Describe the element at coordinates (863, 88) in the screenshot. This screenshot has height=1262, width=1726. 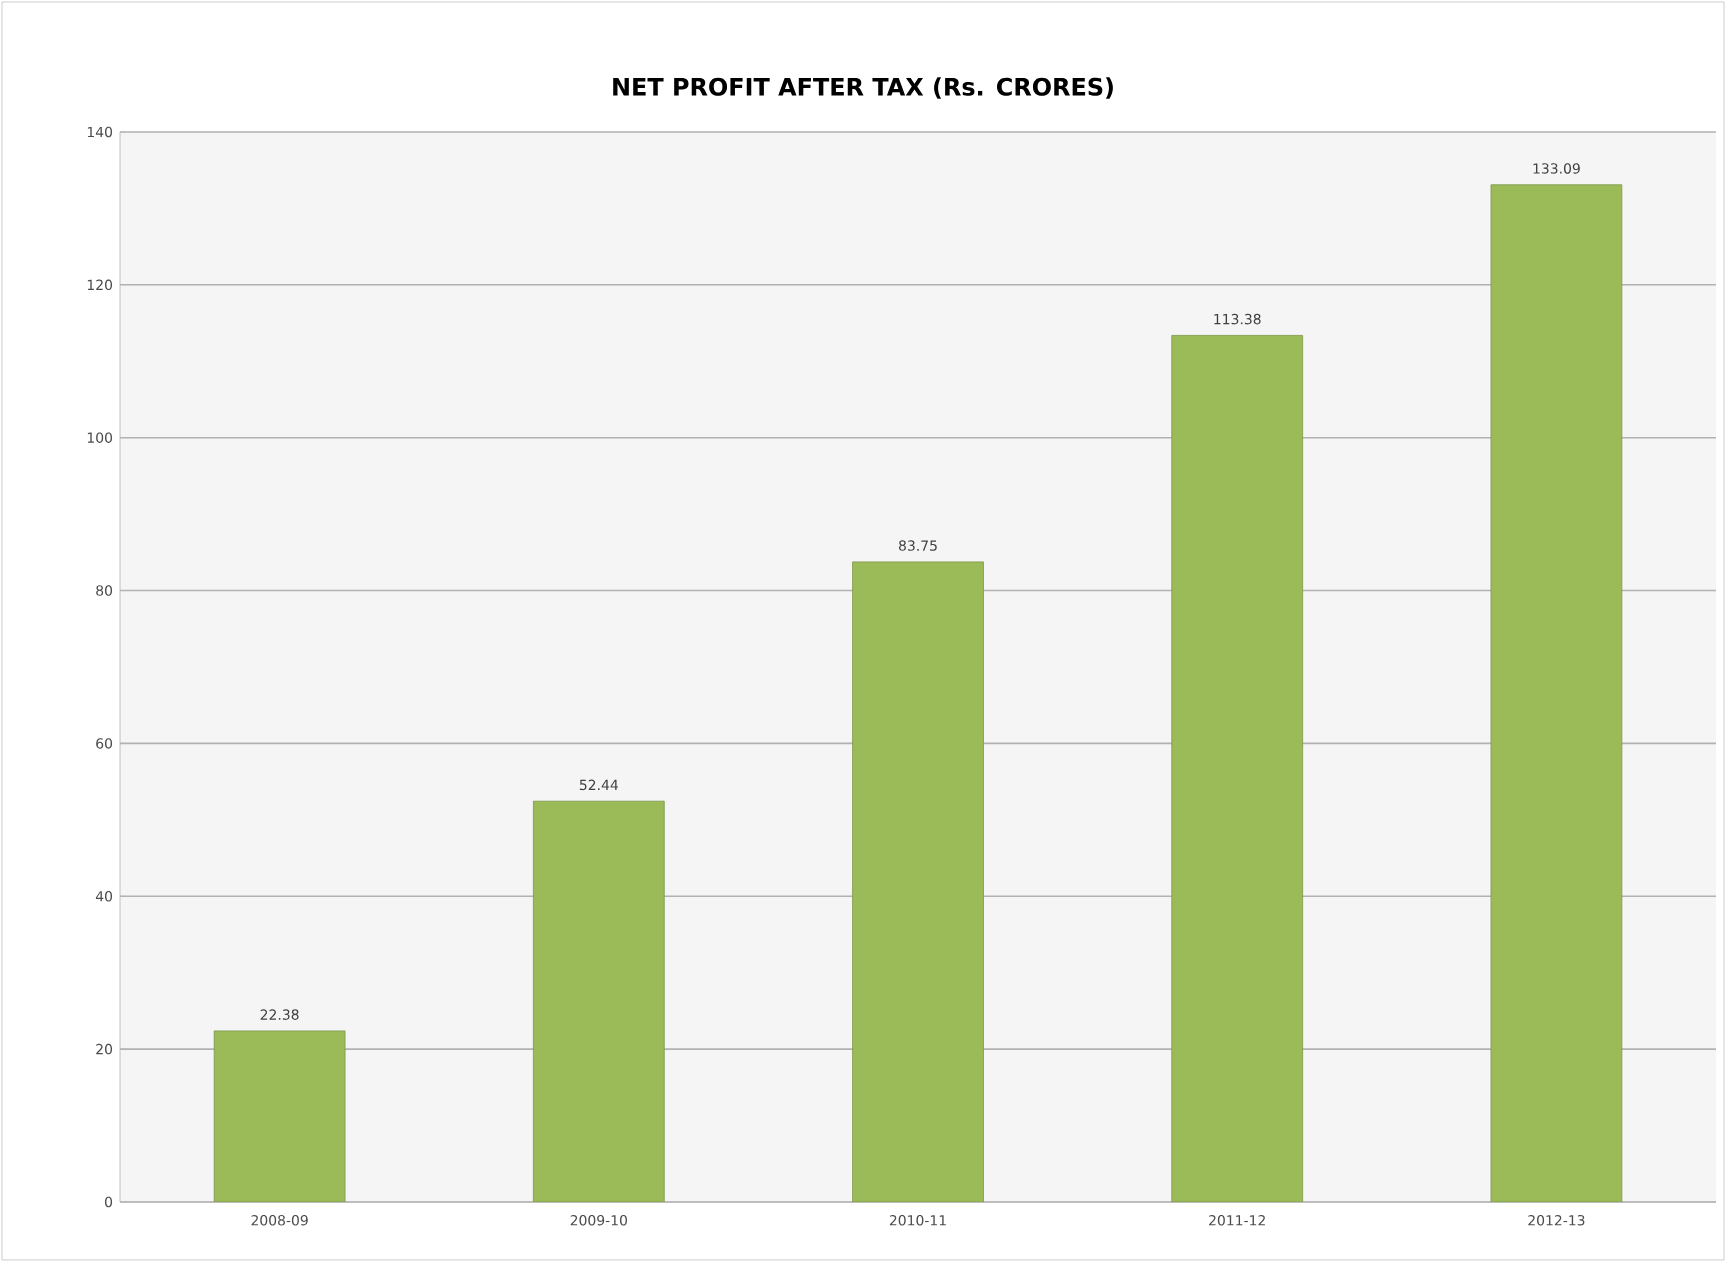
I see `chart-title: NET PROFIT AFTER TAX (Rs. CRORES)` at that location.